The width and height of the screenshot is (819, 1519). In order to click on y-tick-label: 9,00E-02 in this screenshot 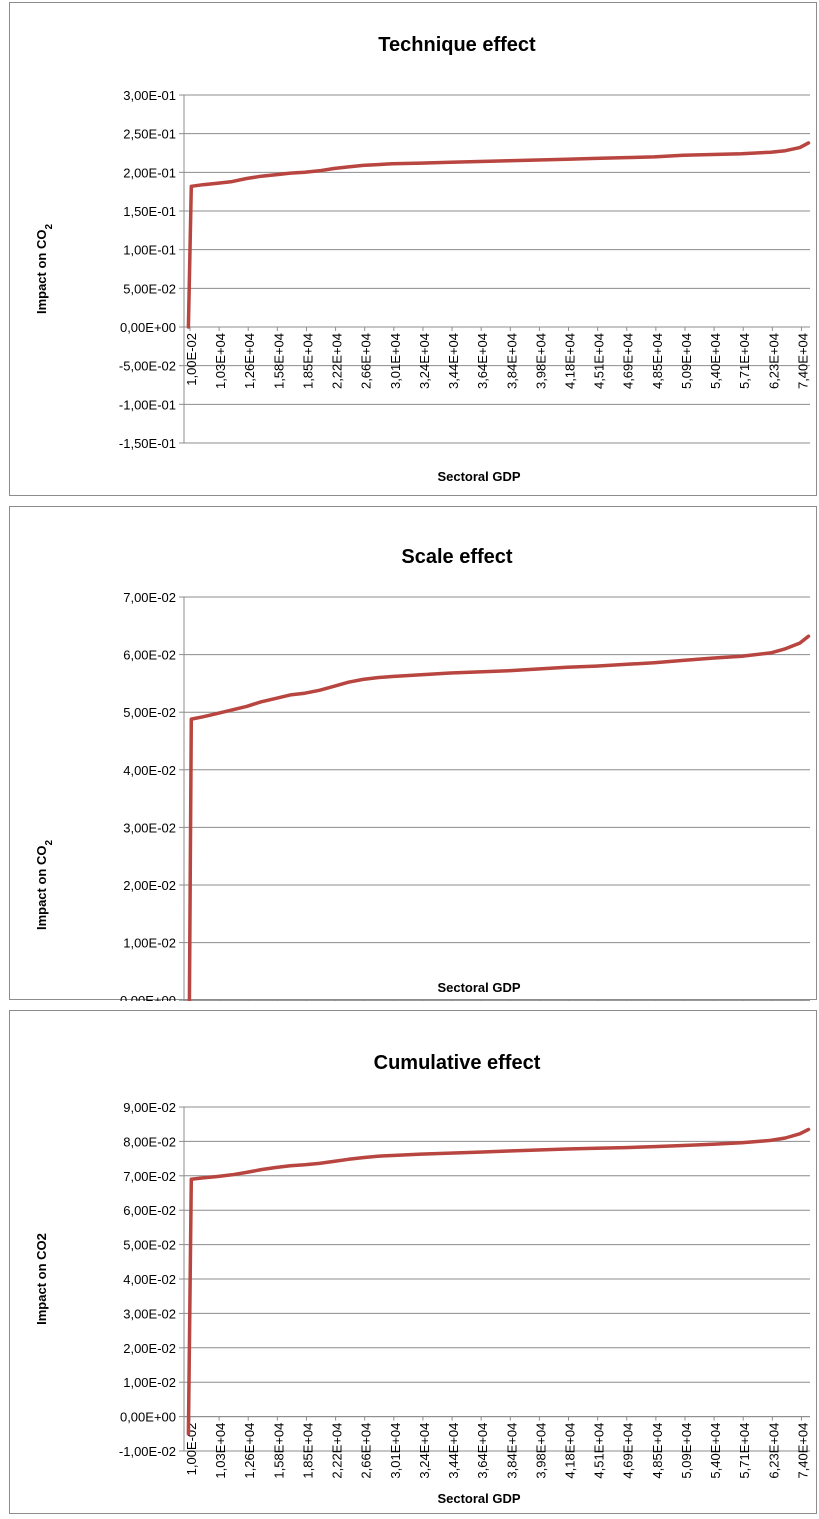, I will do `click(149, 1107)`.